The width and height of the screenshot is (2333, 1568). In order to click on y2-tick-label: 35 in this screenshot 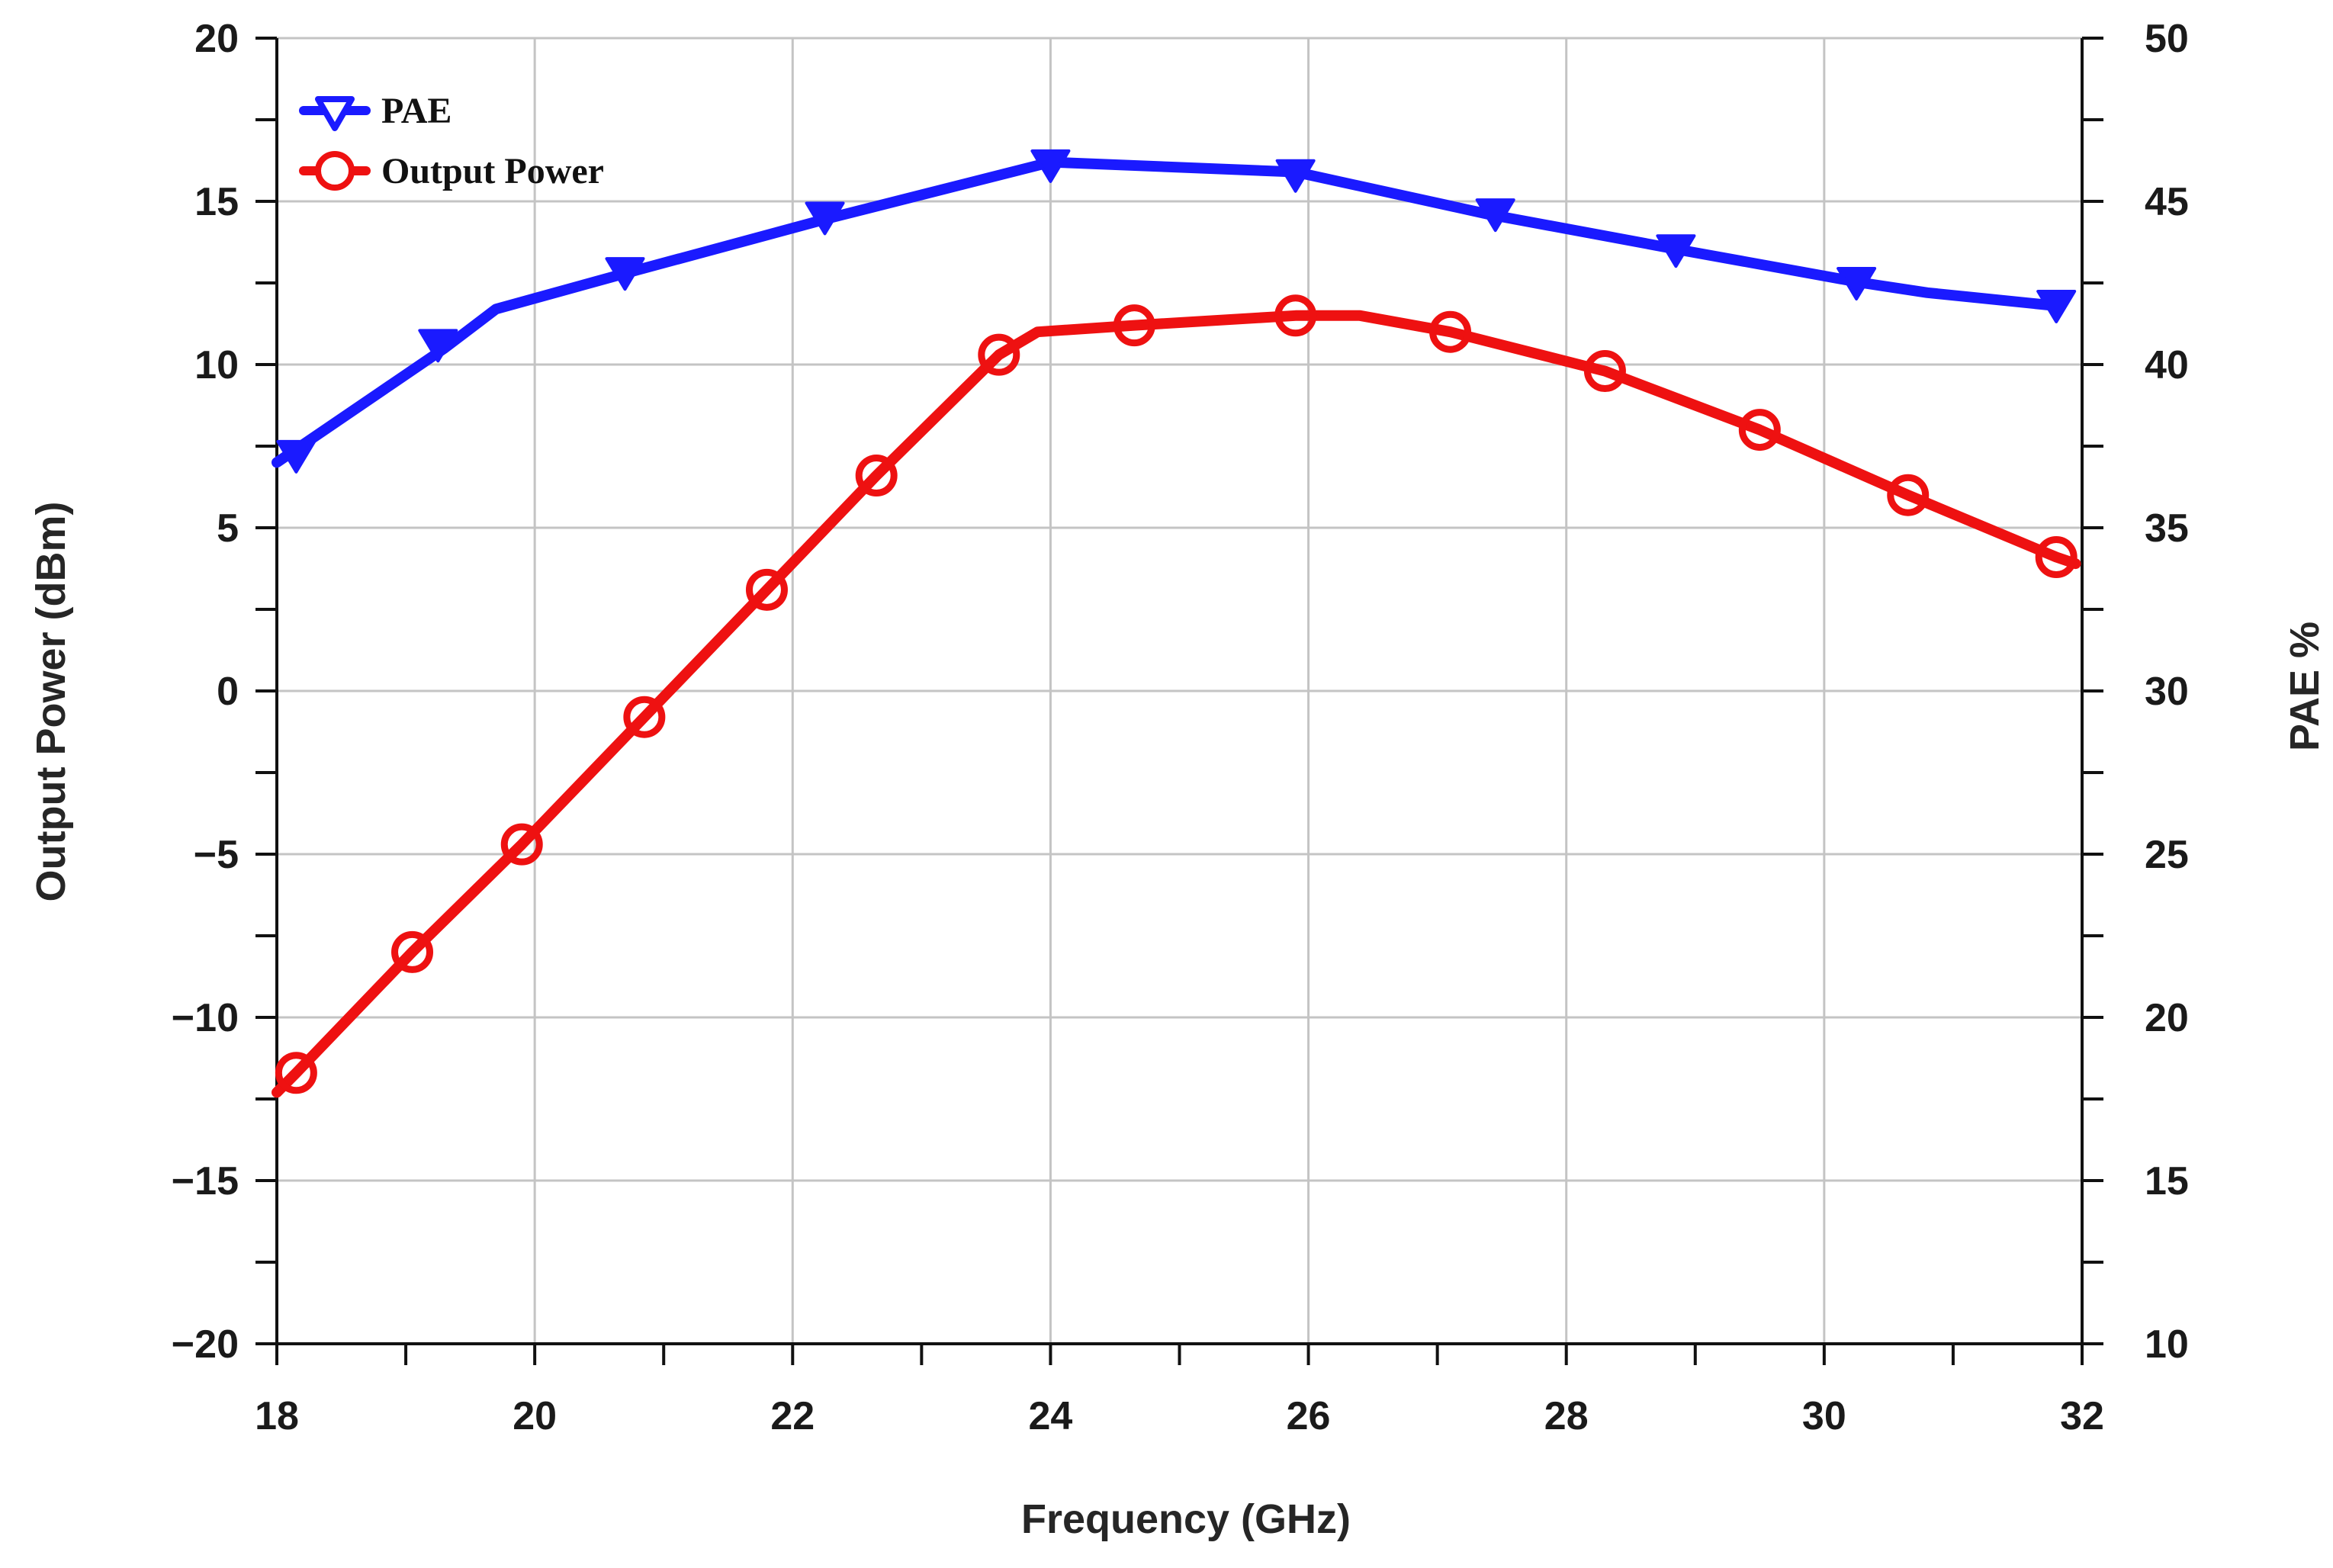, I will do `click(2167, 528)`.